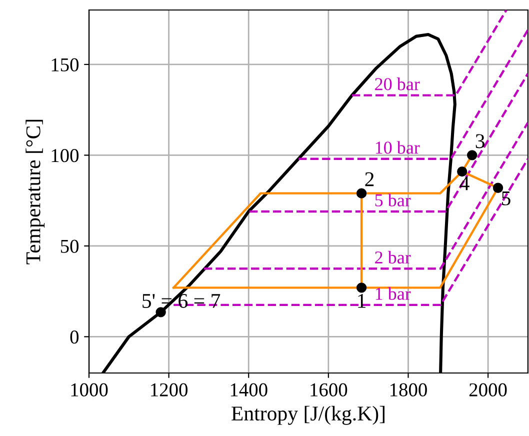 The image size is (529, 436). I want to click on y-tick-label: 50, so click(69, 246).